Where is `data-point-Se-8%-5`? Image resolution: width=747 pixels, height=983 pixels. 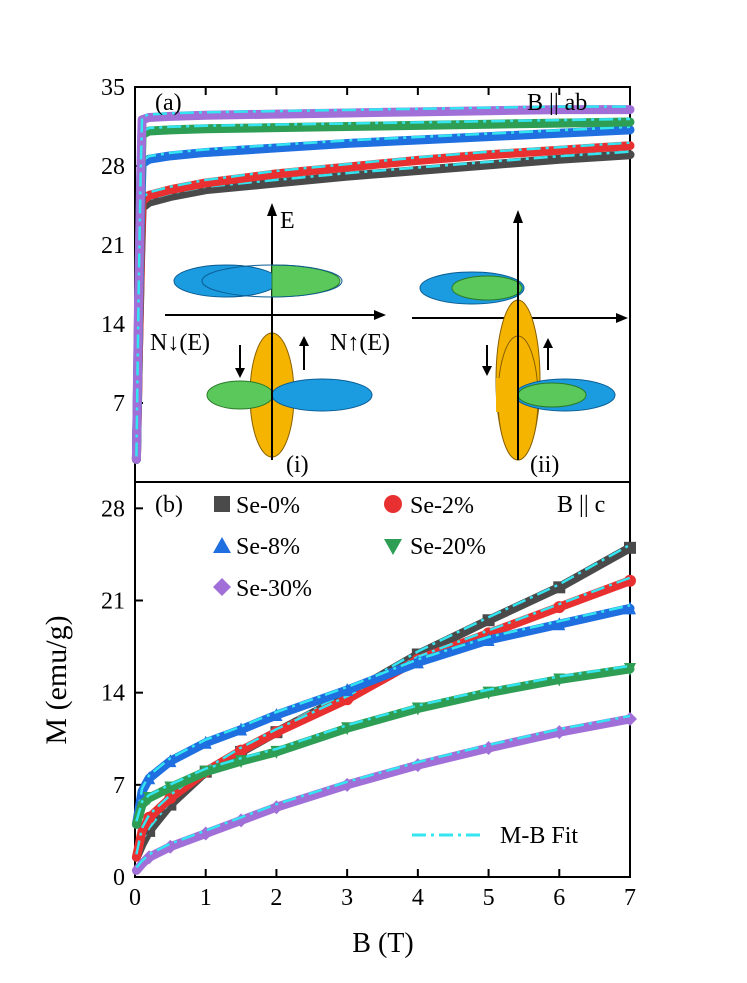 data-point-Se-8%-5 is located at coordinates (241, 729).